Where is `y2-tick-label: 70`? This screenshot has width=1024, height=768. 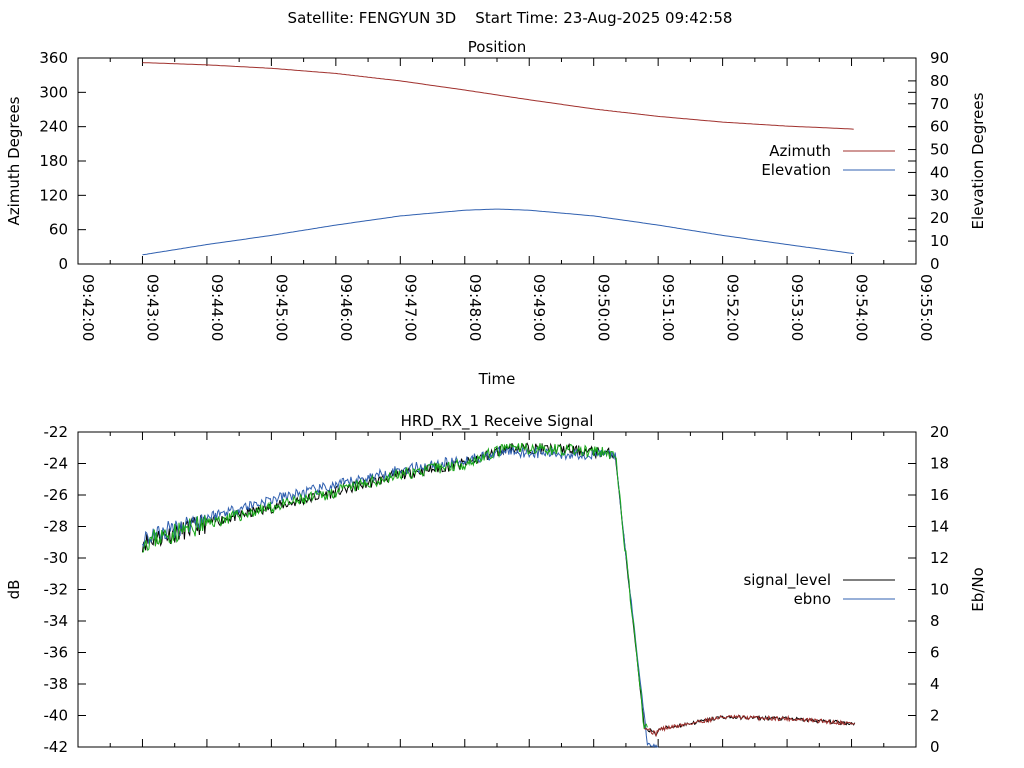
y2-tick-label: 70 is located at coordinates (939, 104).